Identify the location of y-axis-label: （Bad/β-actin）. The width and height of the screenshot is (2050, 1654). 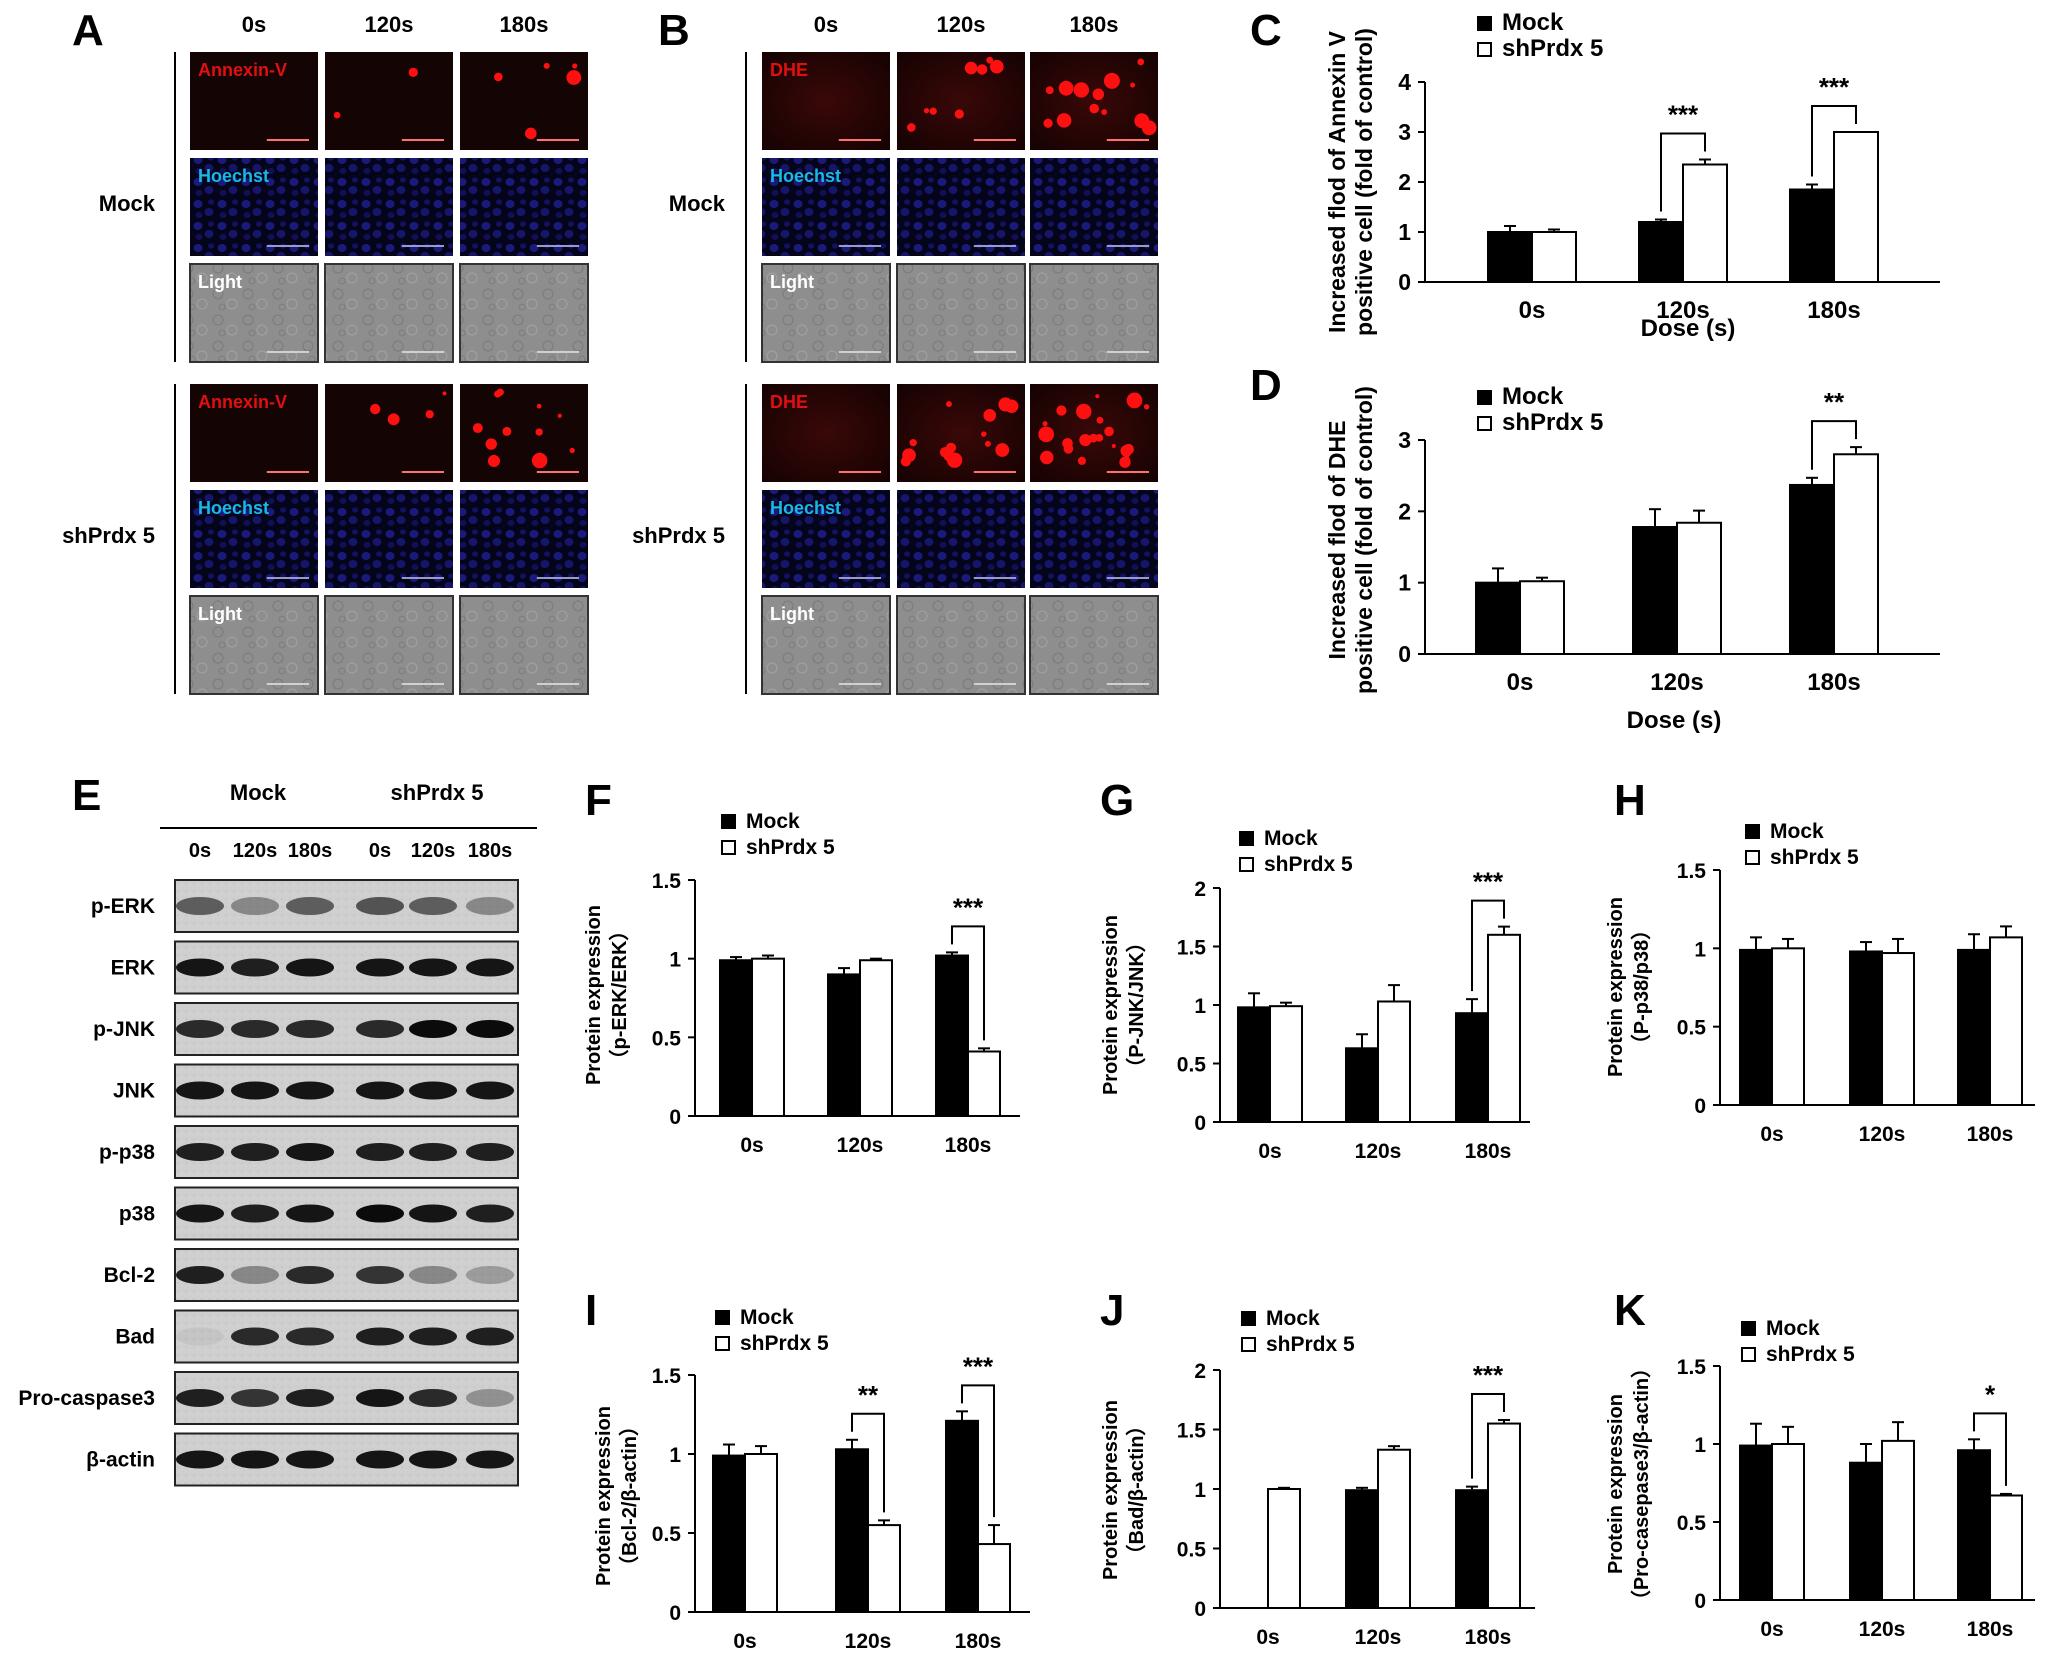
(1136, 1490).